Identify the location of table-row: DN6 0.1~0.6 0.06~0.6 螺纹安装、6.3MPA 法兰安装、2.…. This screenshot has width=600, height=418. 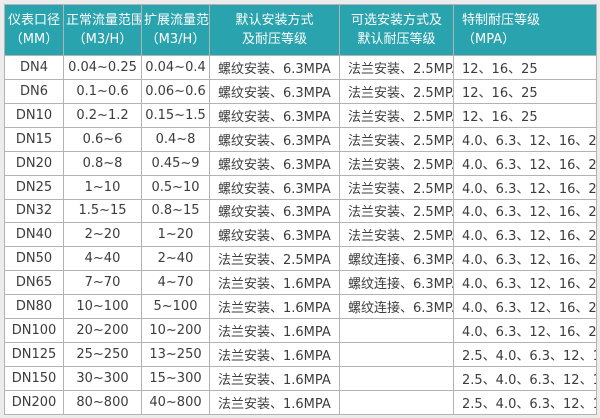
(300, 91).